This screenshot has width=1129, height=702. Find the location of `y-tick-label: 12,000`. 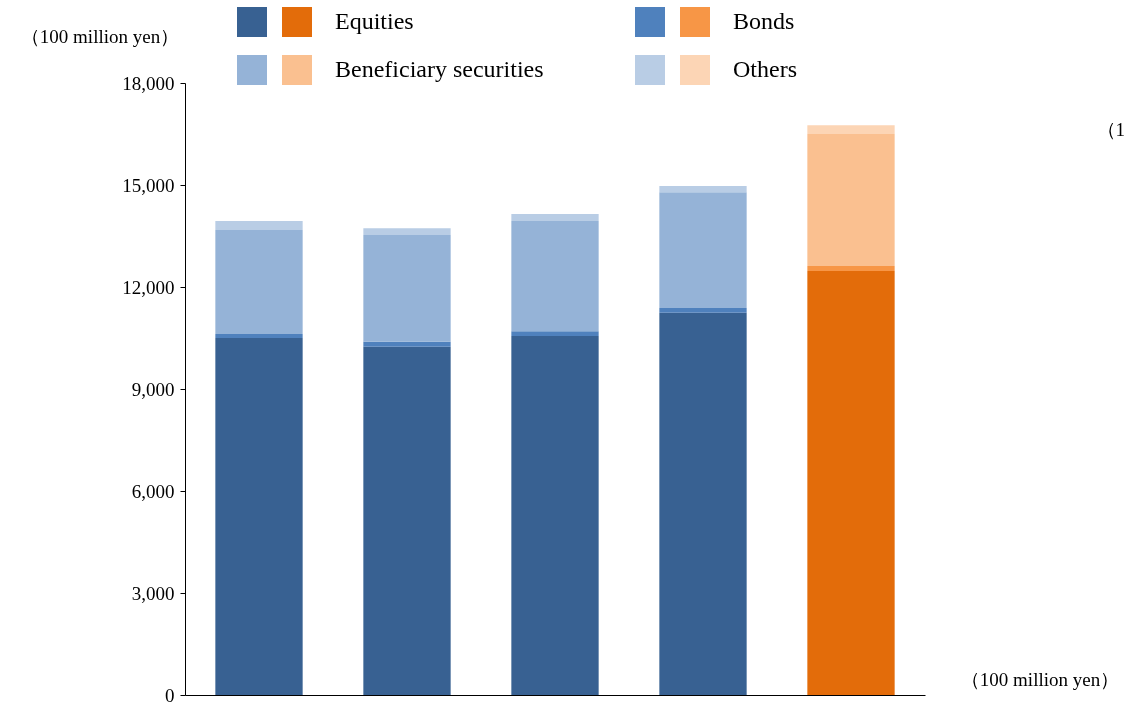

y-tick-label: 12,000 is located at coordinates (148, 287).